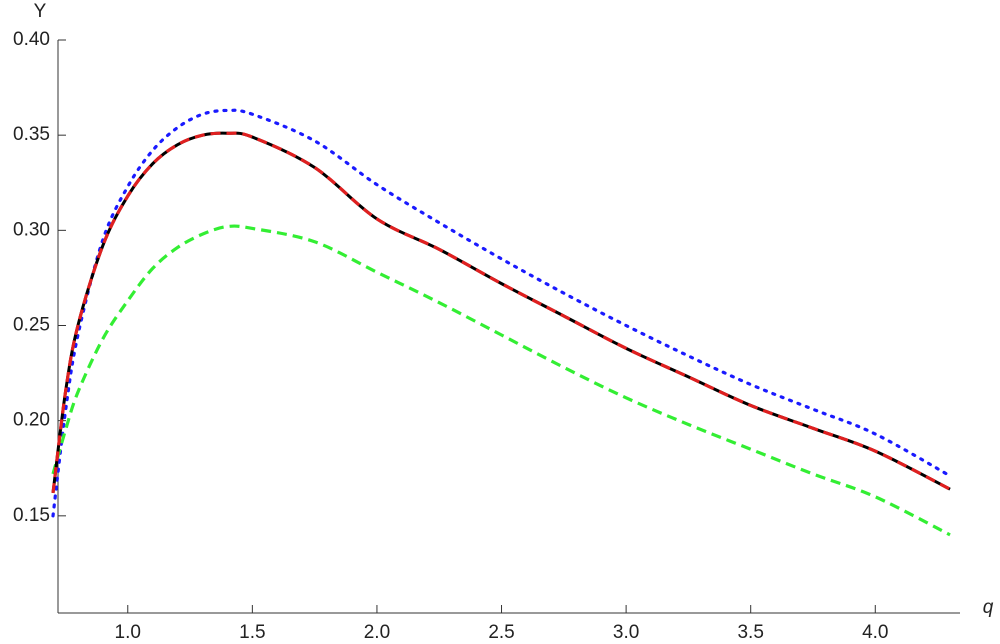 This screenshot has width=1000, height=644. What do you see at coordinates (501, 632) in the screenshot?
I see `x-tick-label: 2.5` at bounding box center [501, 632].